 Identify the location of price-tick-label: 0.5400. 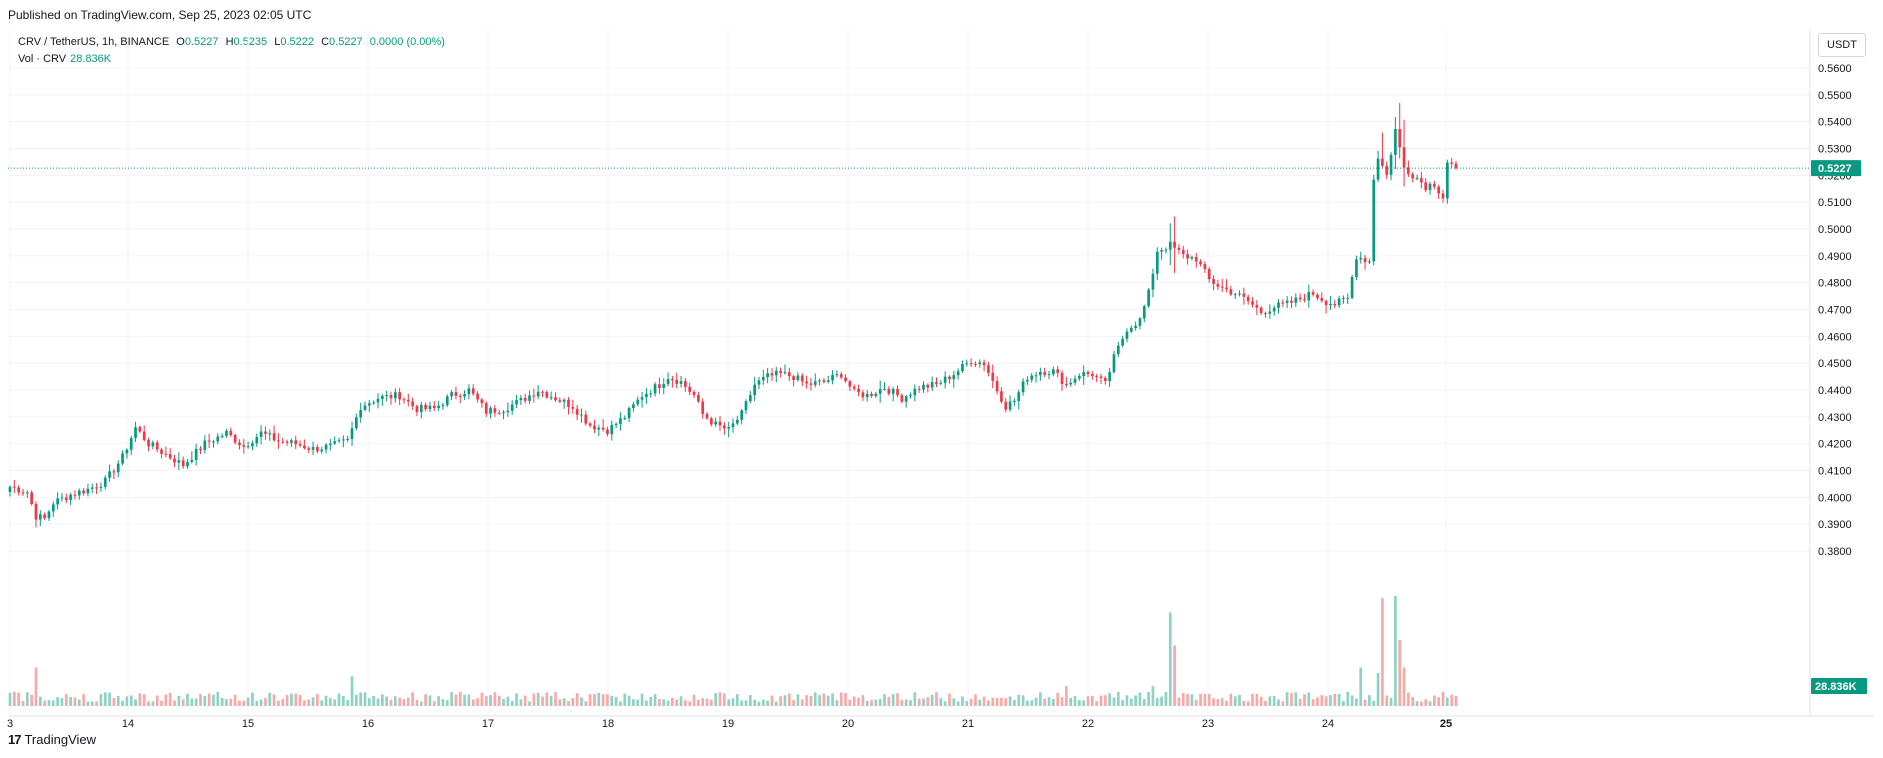
(1835, 123).